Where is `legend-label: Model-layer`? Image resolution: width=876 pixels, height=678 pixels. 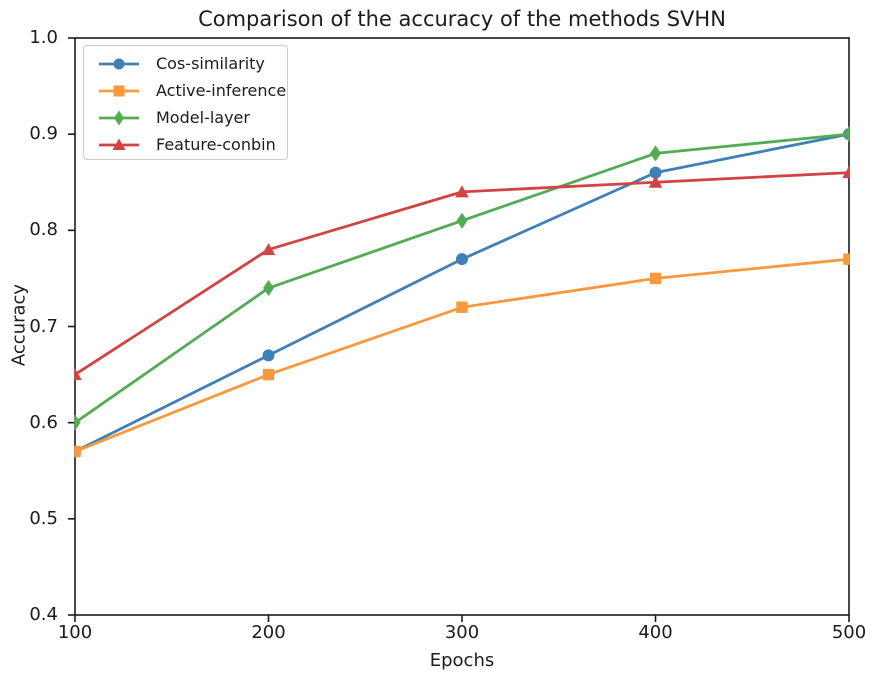 legend-label: Model-layer is located at coordinates (203, 117).